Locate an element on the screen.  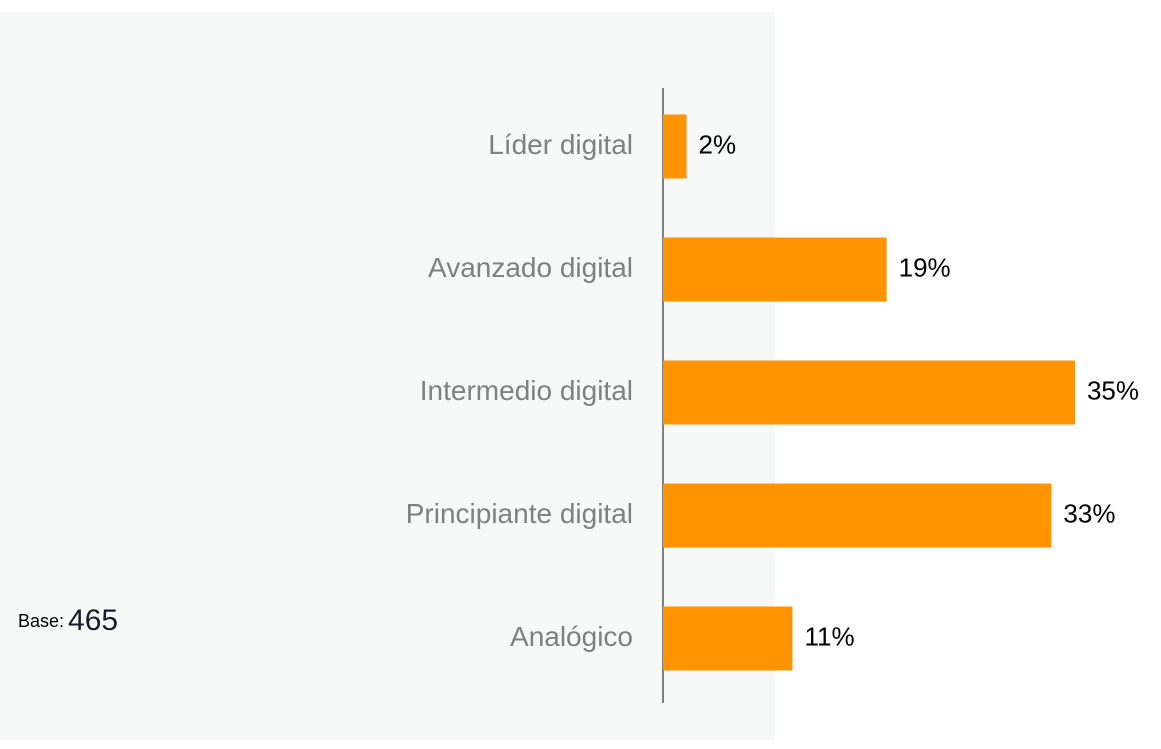
value-label: 35% is located at coordinates (1113, 390).